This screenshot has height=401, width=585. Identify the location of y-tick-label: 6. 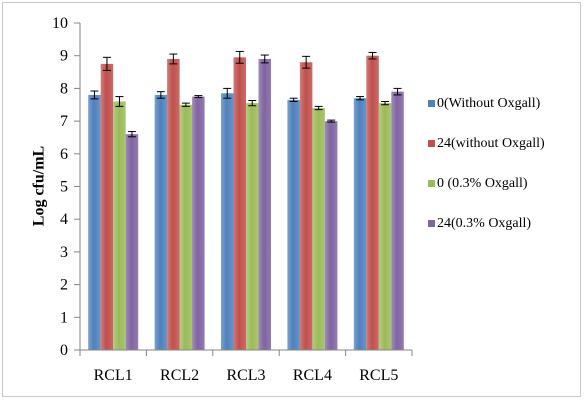
(64, 154).